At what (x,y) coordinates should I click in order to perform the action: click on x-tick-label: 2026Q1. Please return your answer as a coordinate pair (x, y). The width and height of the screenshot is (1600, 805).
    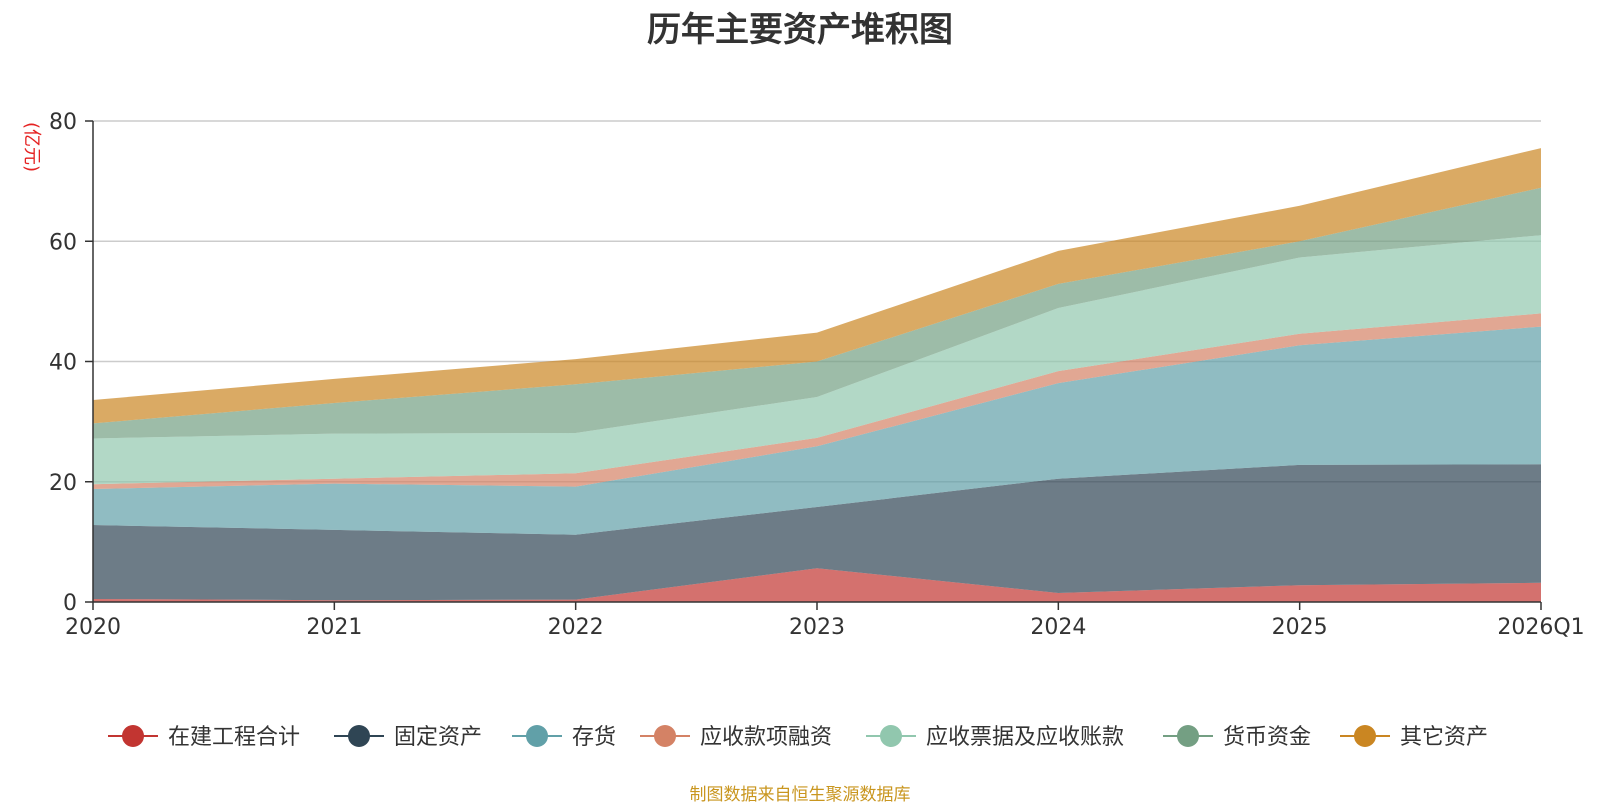
    Looking at the image, I should click on (1540, 627).